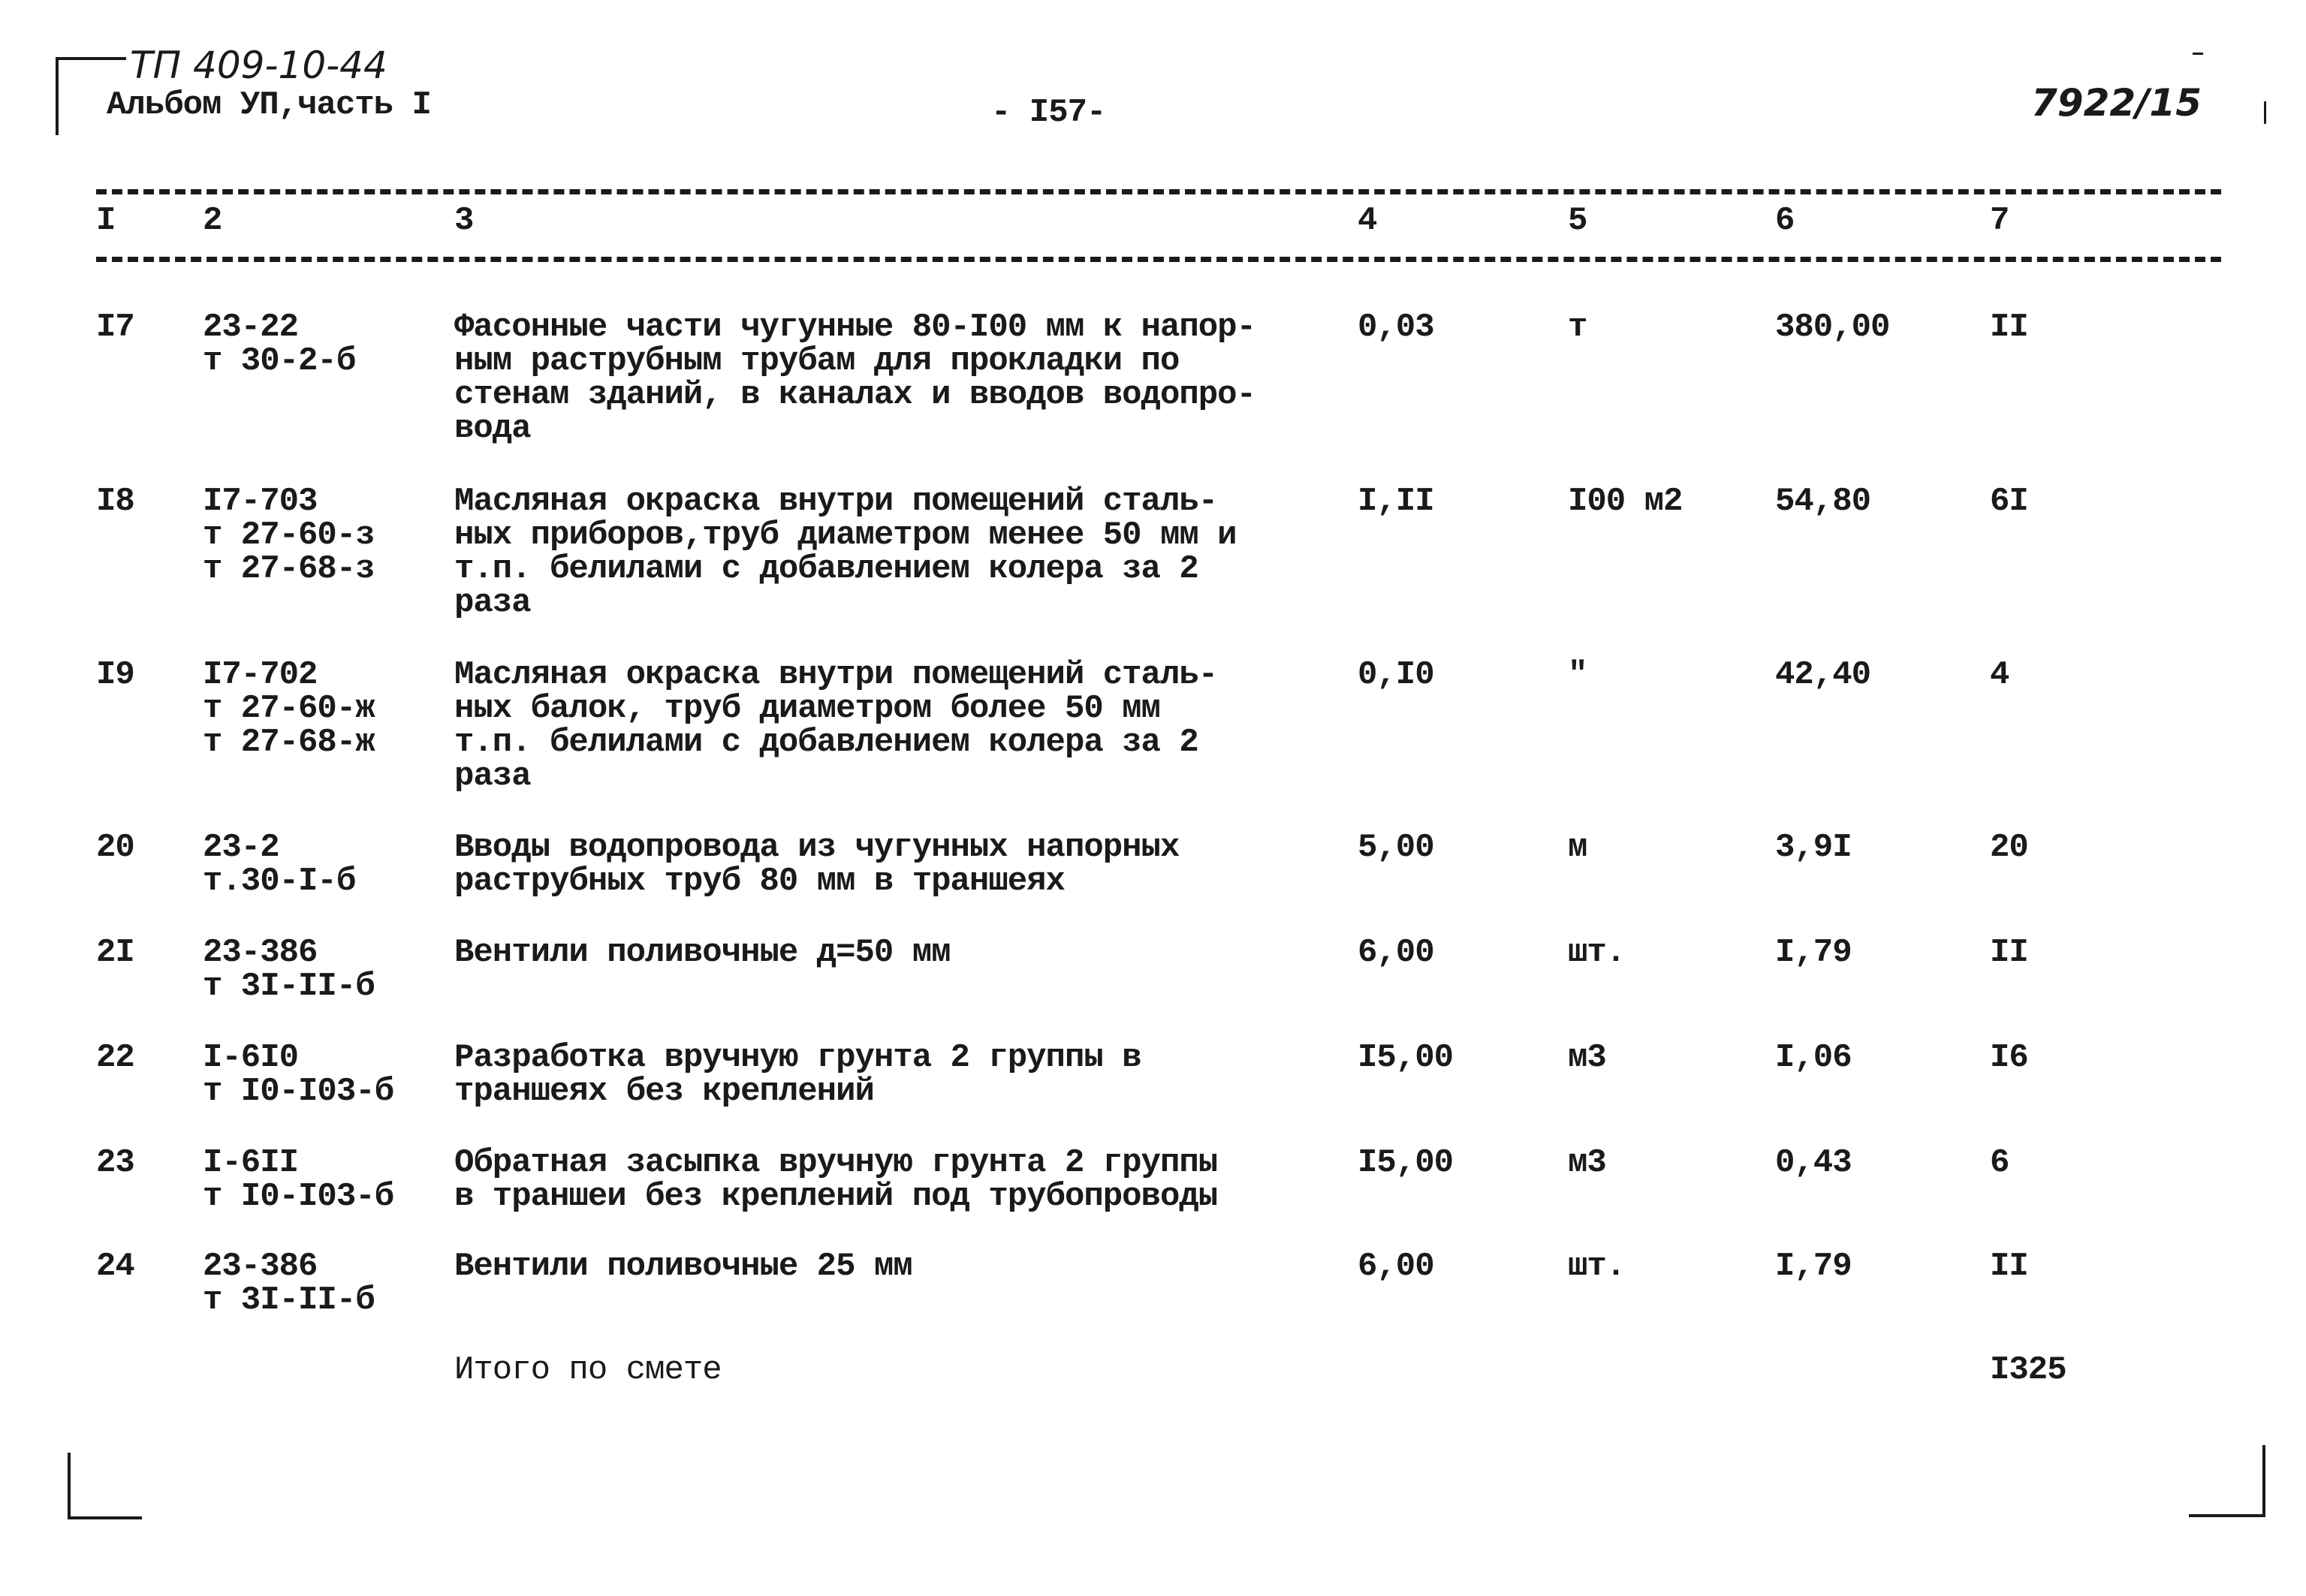  Describe the element at coordinates (115, 327) in the screenshot. I see `row-number: I7` at that location.